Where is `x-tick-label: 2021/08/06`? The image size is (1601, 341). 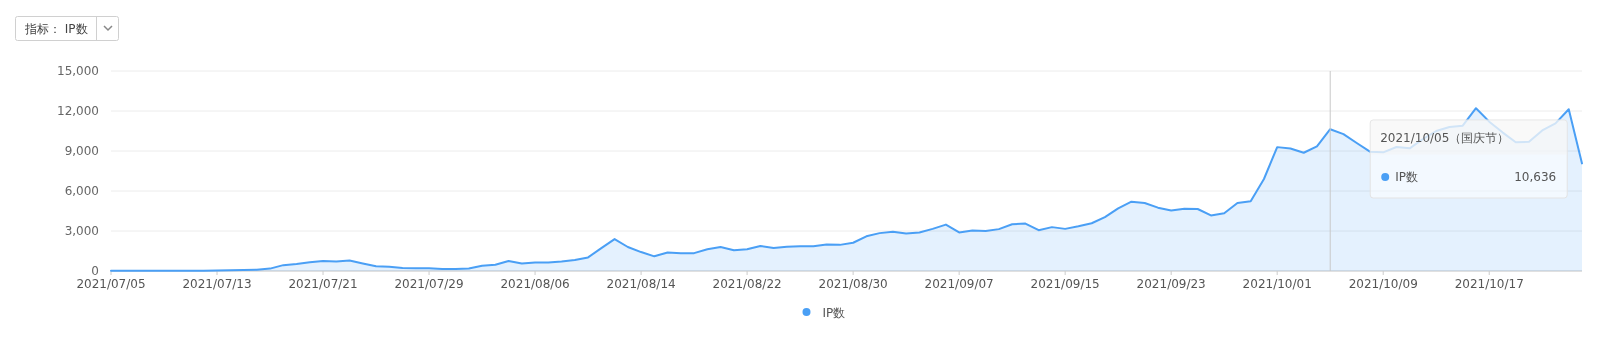 x-tick-label: 2021/08/06 is located at coordinates (535, 284).